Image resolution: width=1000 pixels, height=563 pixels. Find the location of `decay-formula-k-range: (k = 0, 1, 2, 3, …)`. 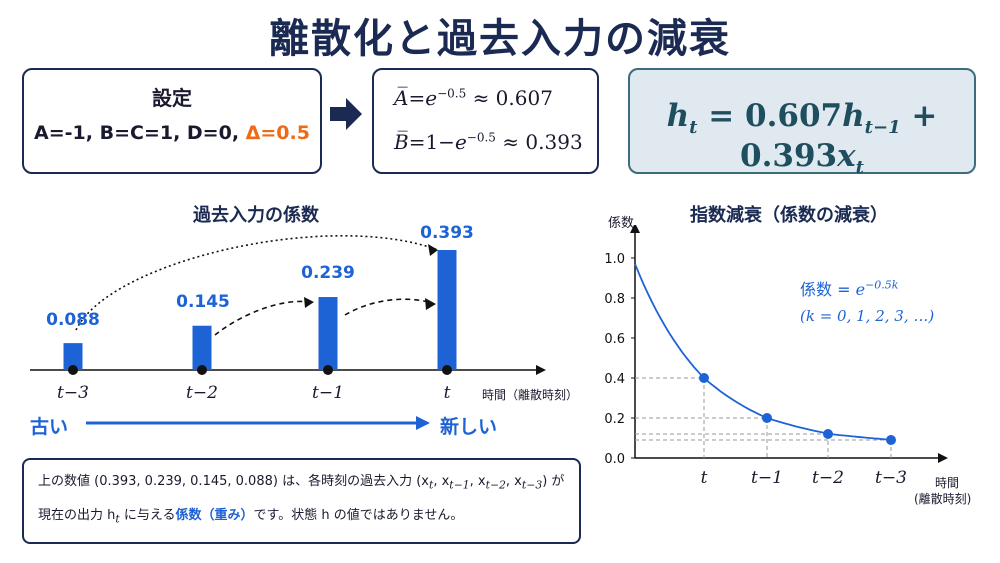

decay-formula-k-range: (k = 0, 1, 2, 3, …) is located at coordinates (867, 316).